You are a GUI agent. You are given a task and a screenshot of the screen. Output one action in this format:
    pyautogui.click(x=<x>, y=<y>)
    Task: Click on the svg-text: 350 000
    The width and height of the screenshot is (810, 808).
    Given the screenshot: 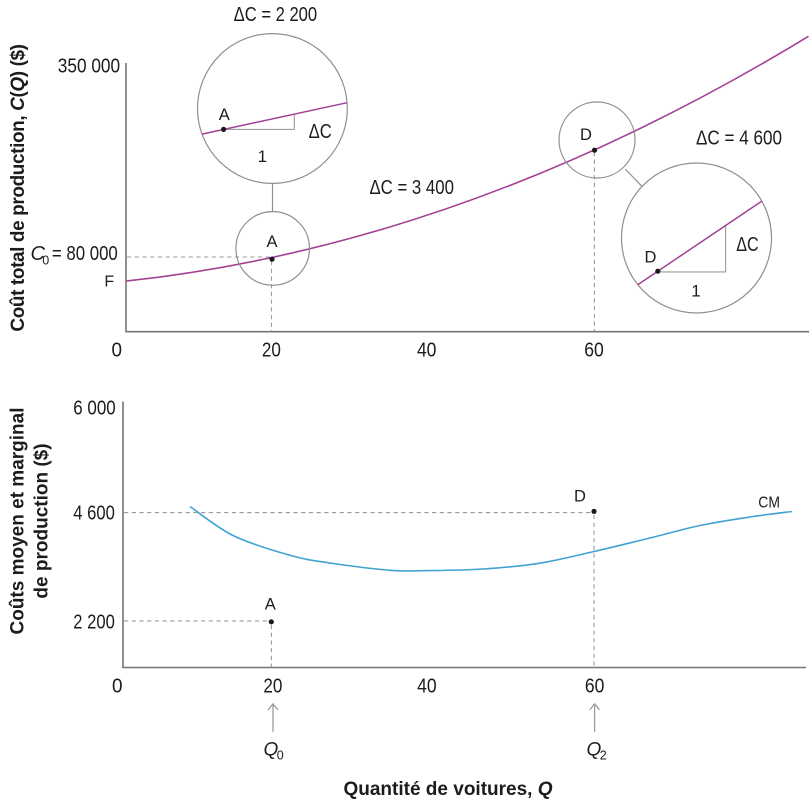 What is the action you would take?
    pyautogui.click(x=89, y=67)
    